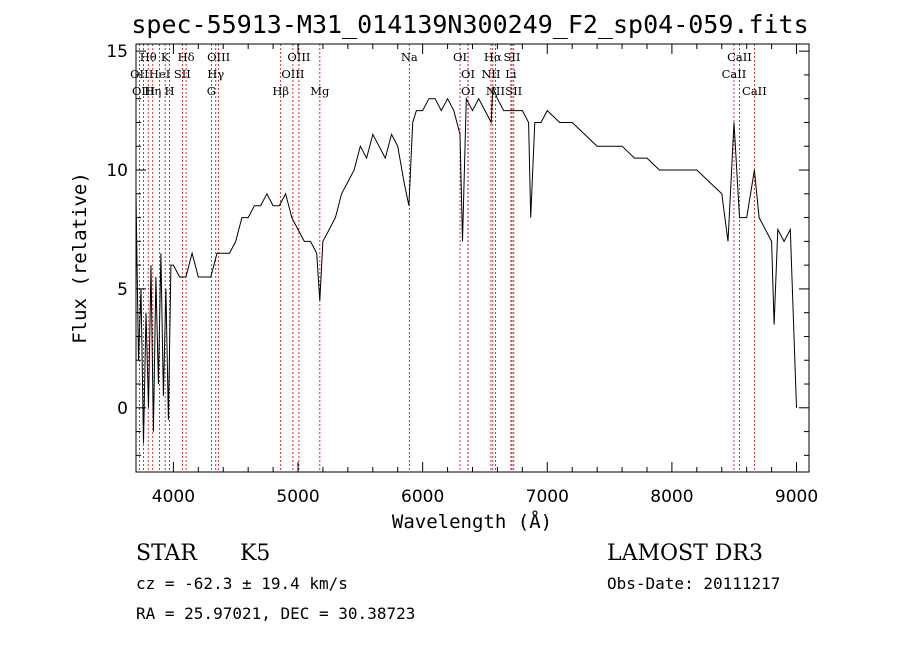  Describe the element at coordinates (297, 497) in the screenshot. I see `x-tick-label: 5000` at that location.